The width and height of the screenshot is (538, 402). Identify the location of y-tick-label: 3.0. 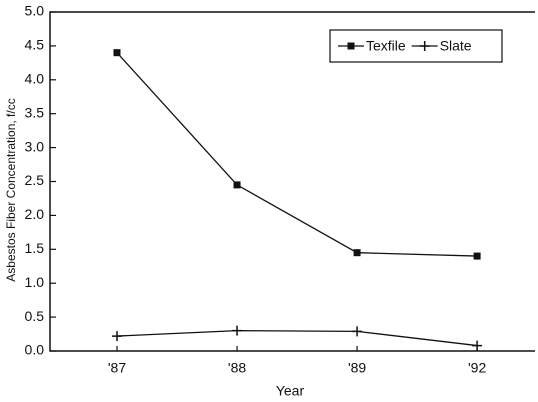
(35, 146).